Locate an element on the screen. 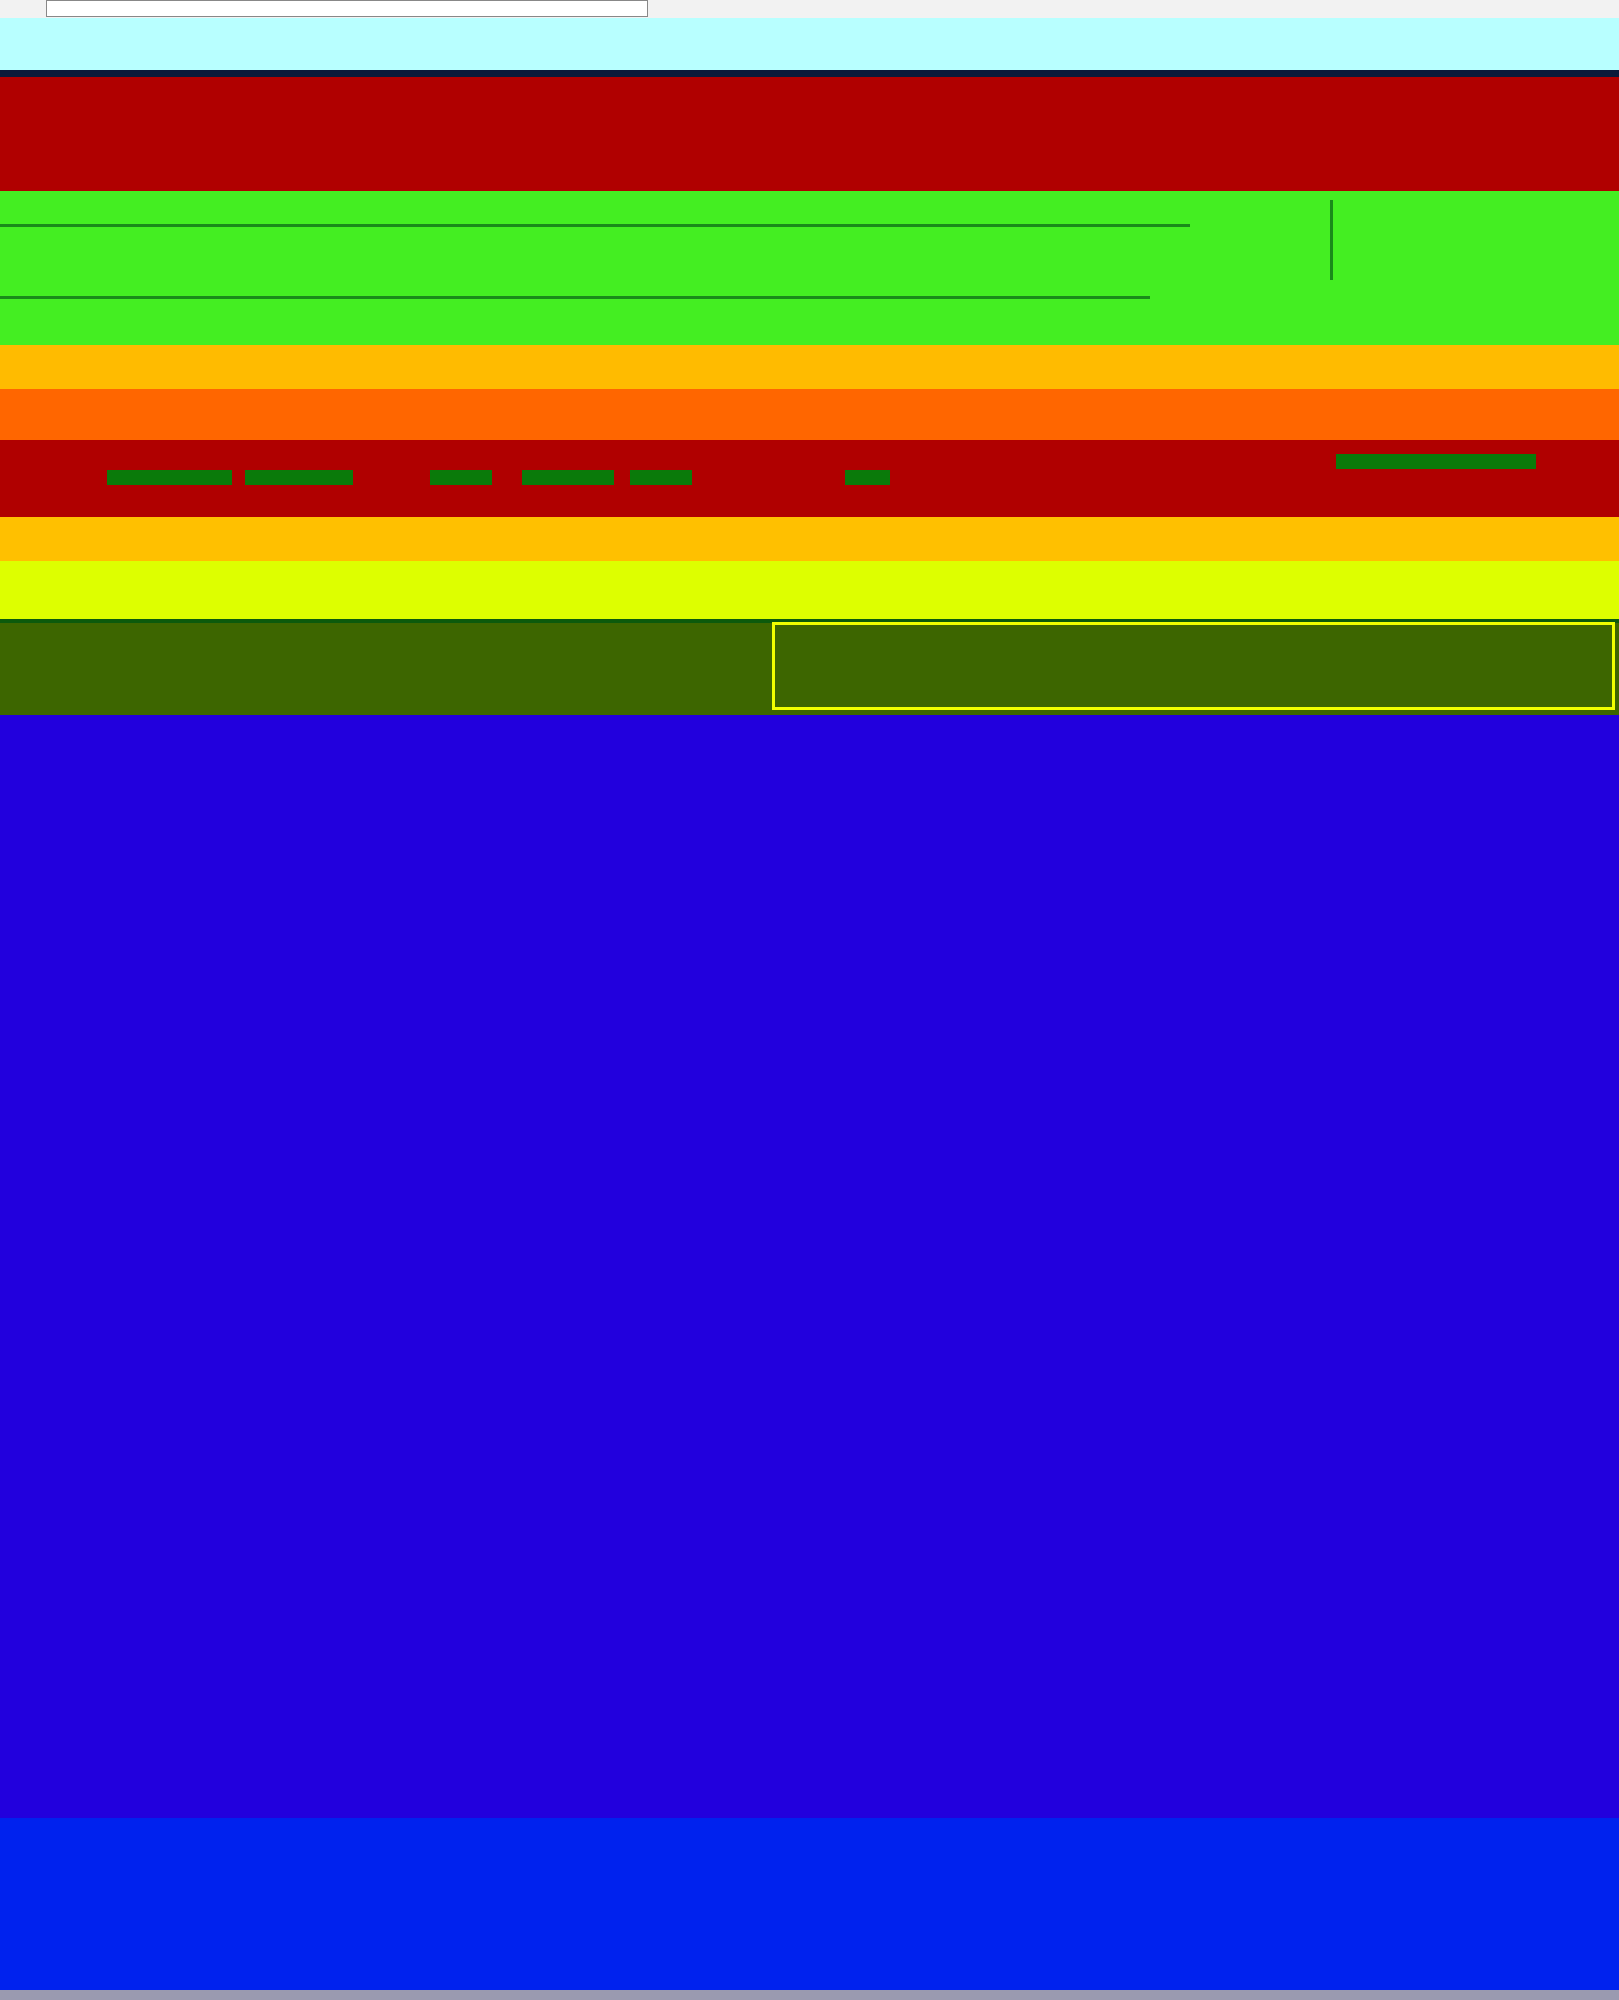 The width and height of the screenshot is (1619, 2000). band-red is located at coordinates (809, 478).